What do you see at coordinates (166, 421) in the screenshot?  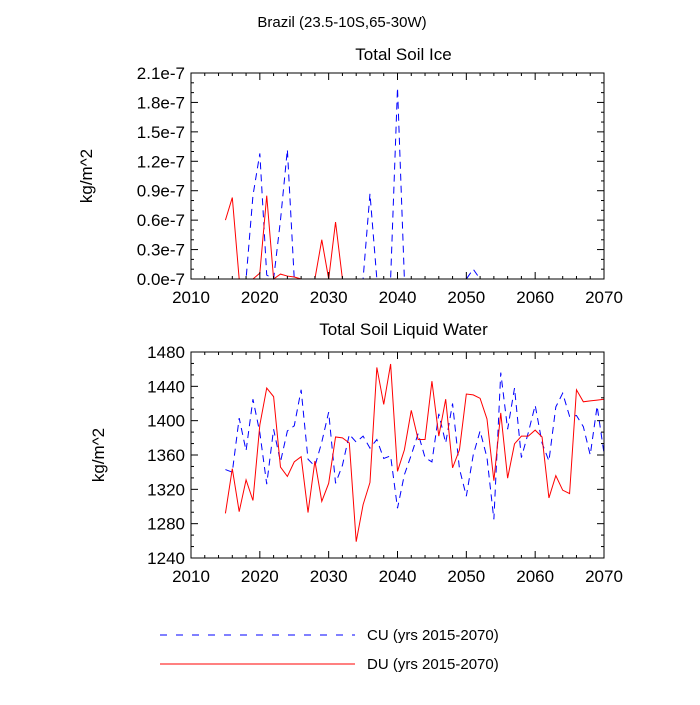 I see `y-tick-label: 1400` at bounding box center [166, 421].